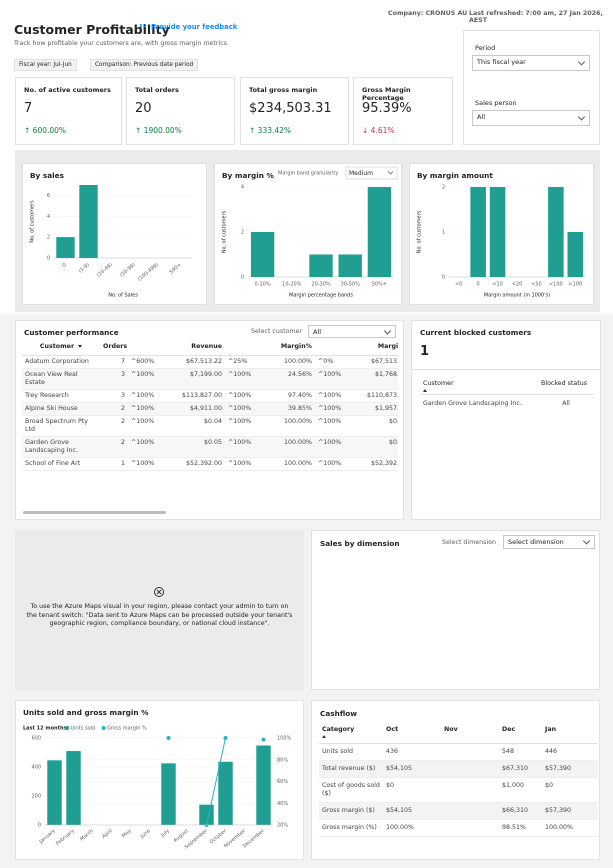  I want to click on kpi-card: Total gross margin $234,503.31 ↑ 333.42%, so click(294, 111).